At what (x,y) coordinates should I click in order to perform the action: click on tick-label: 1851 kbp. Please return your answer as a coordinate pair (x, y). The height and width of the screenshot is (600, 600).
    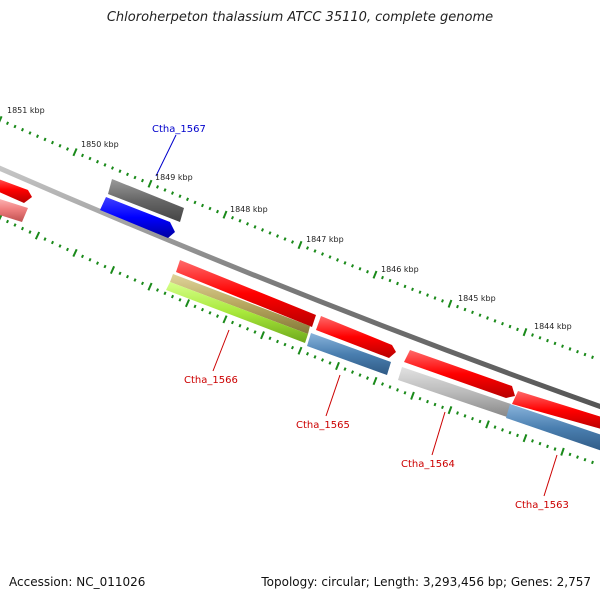
    Looking at the image, I should click on (26, 110).